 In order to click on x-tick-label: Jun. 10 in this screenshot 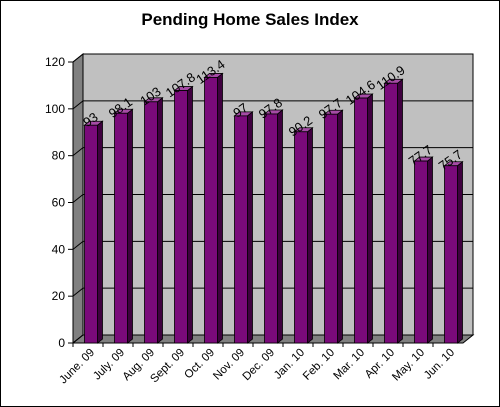, I will do `click(439, 364)`.